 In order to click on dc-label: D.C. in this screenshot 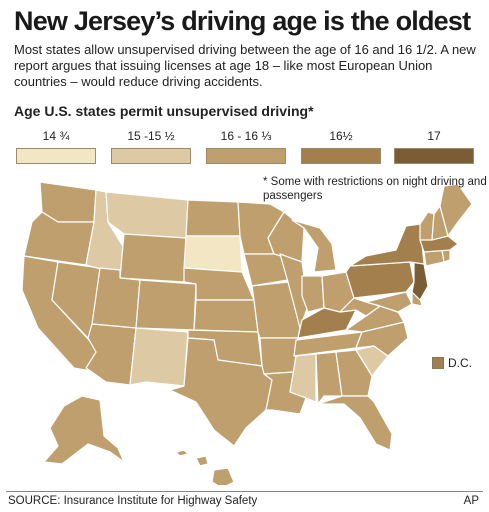, I will do `click(460, 363)`.